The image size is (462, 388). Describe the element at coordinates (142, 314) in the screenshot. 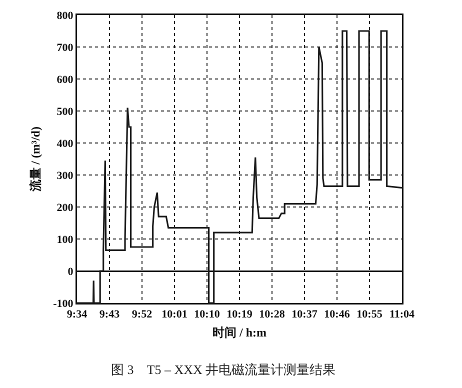

I see `x-tick-label: 9:52` at that location.